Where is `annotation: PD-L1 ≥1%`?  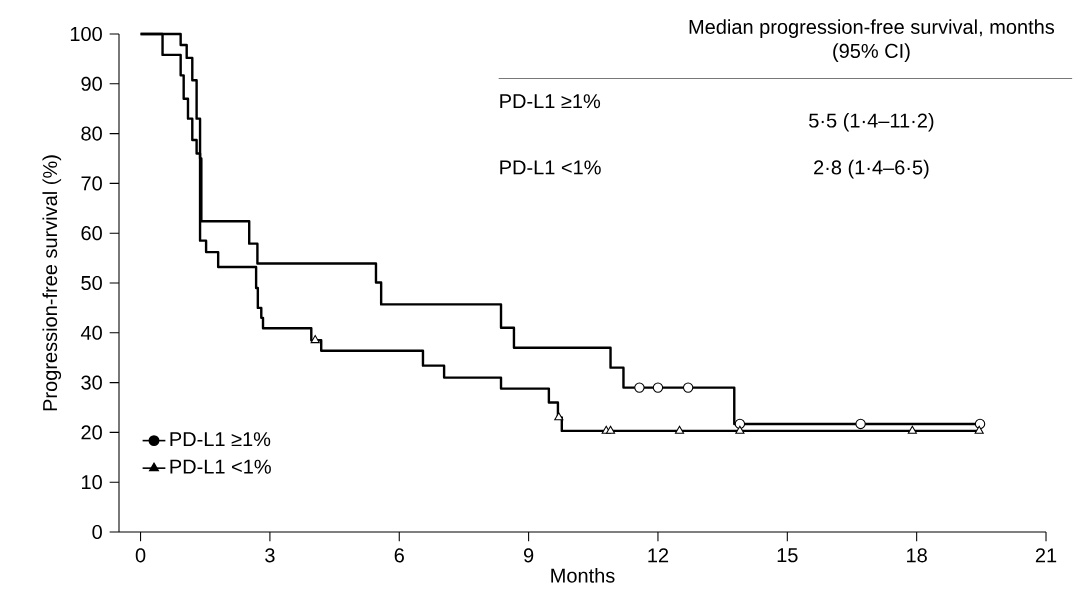 annotation: PD-L1 ≥1% is located at coordinates (550, 101).